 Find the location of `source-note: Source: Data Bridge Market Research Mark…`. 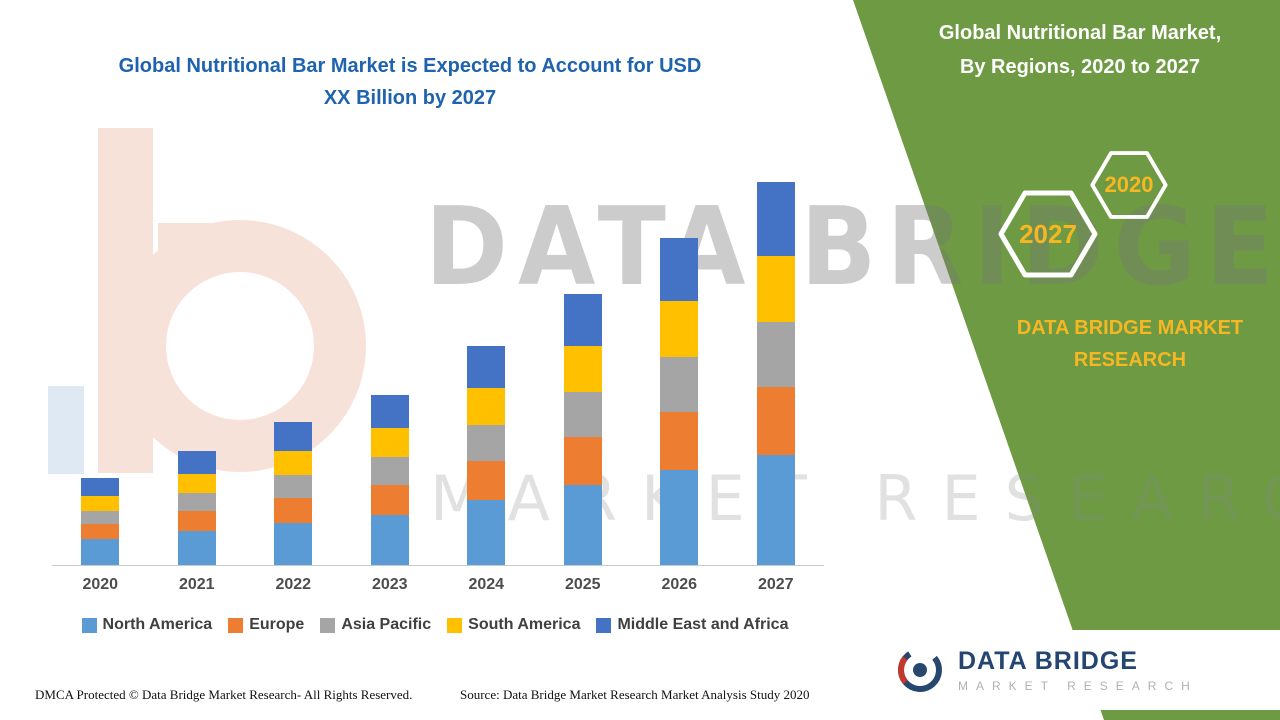

source-note: Source: Data Bridge Market Research Mark… is located at coordinates (635, 694).